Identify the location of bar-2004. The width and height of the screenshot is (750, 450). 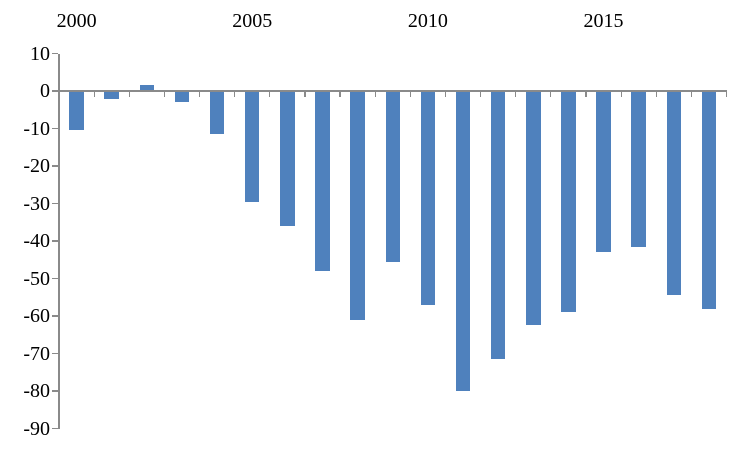
(217, 113).